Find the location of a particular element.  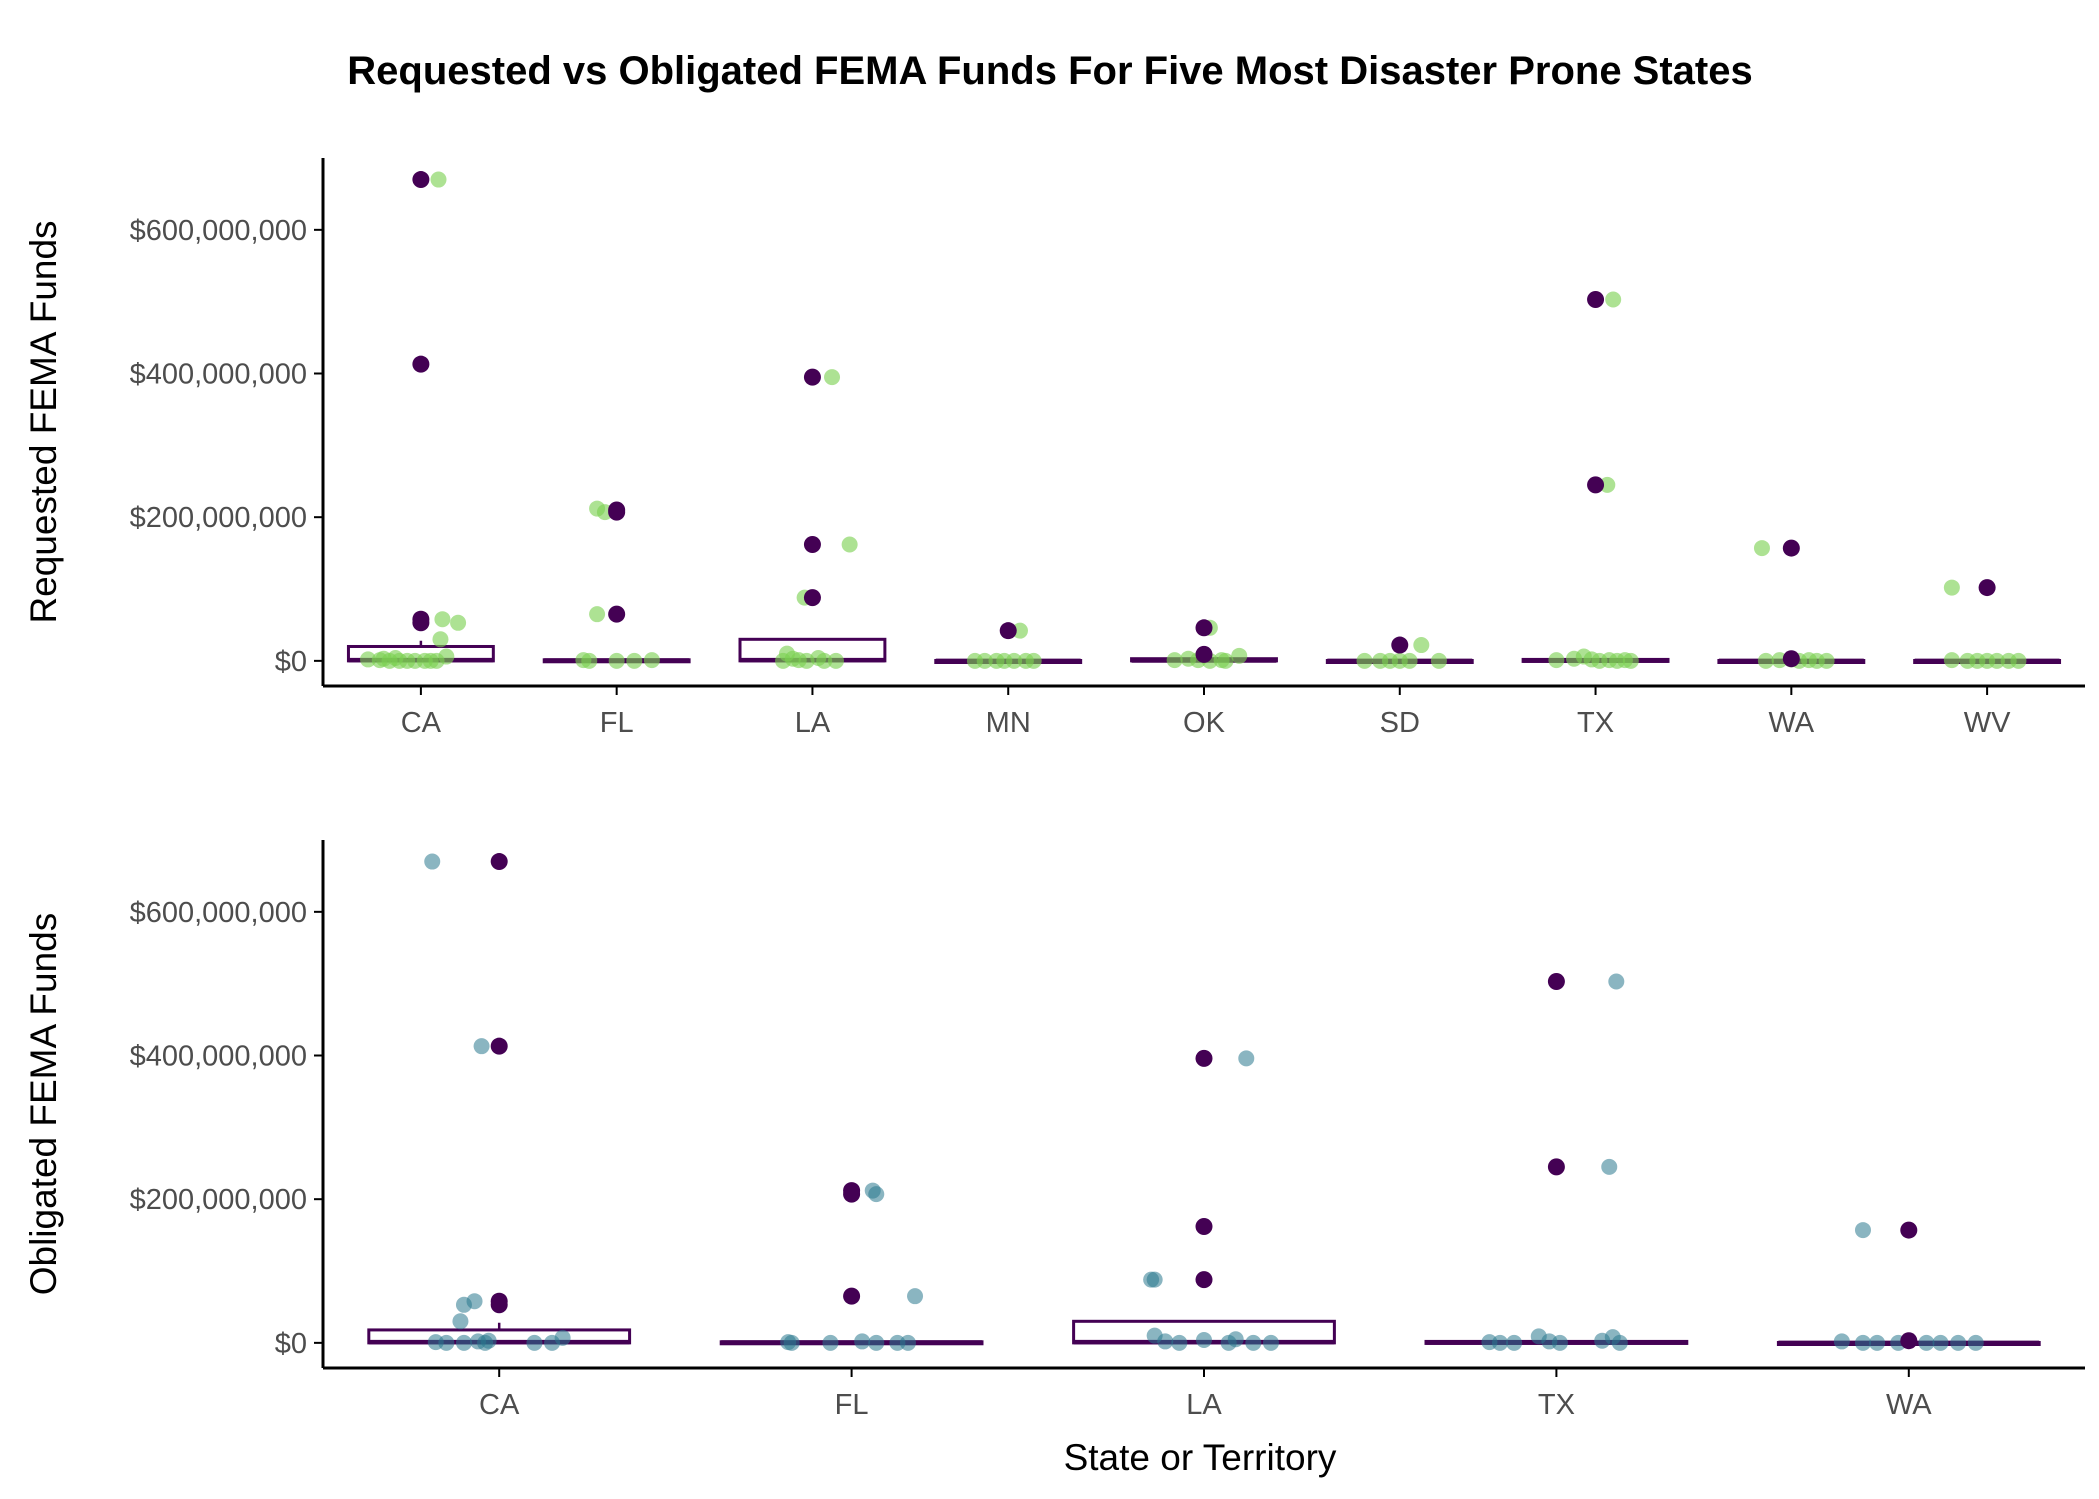

x-tick-label: OK is located at coordinates (1204, 723).